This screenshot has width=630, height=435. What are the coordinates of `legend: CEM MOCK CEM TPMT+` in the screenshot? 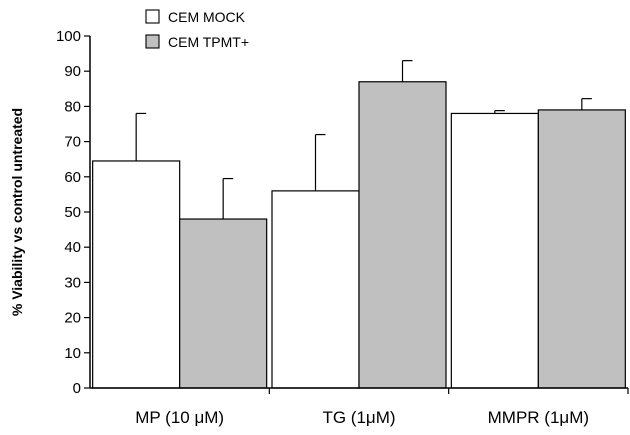 It's located at (197, 29).